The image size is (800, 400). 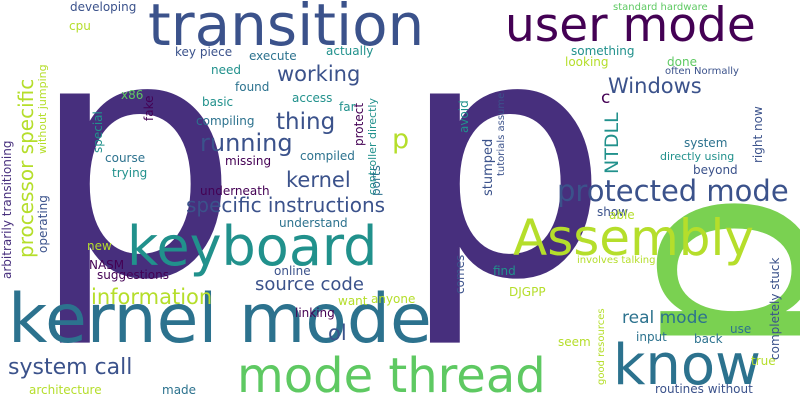 What do you see at coordinates (704, 389) in the screenshot?
I see `word-routines-without: routines without` at bounding box center [704, 389].